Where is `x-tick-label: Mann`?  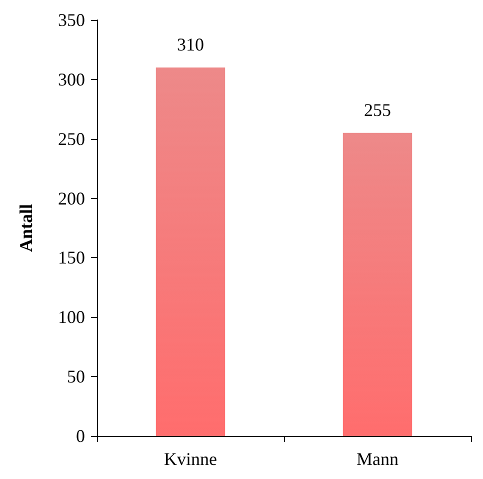 x-tick-label: Mann is located at coordinates (377, 459).